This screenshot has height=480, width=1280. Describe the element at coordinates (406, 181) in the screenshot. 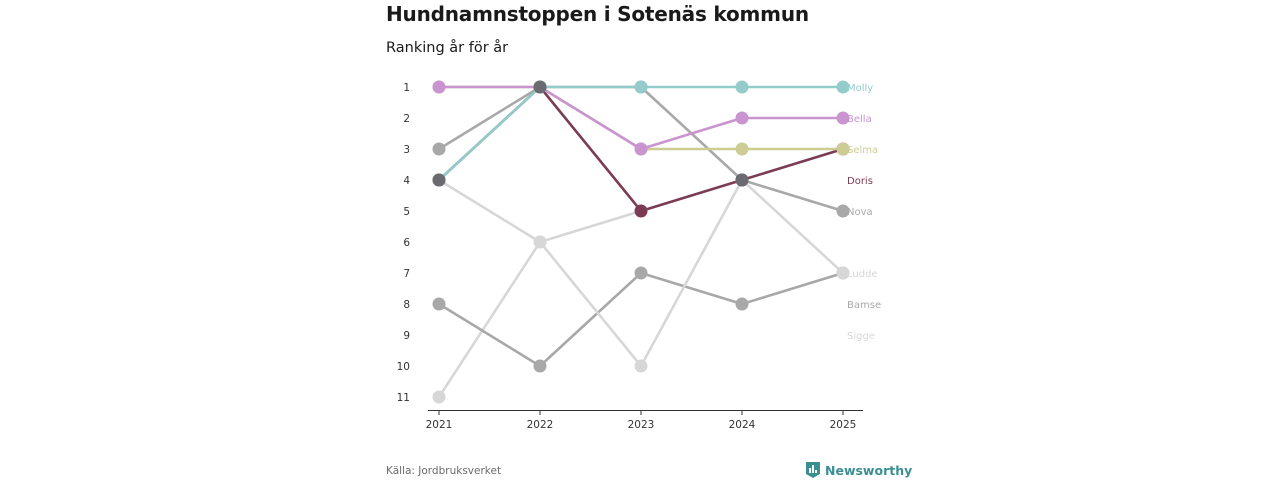

I see `y-tick-label: 4` at that location.